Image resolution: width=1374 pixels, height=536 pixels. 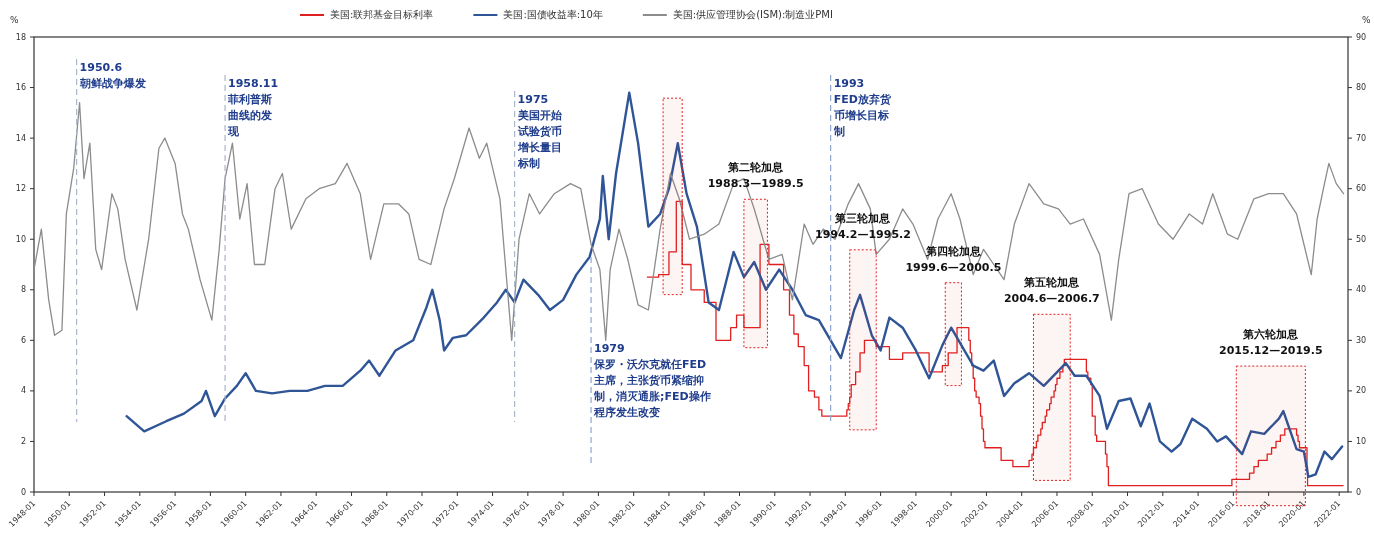 What do you see at coordinates (953, 259) in the screenshot?
I see `band-label: 第四轮加息 1999.6—2000.5` at bounding box center [953, 259].